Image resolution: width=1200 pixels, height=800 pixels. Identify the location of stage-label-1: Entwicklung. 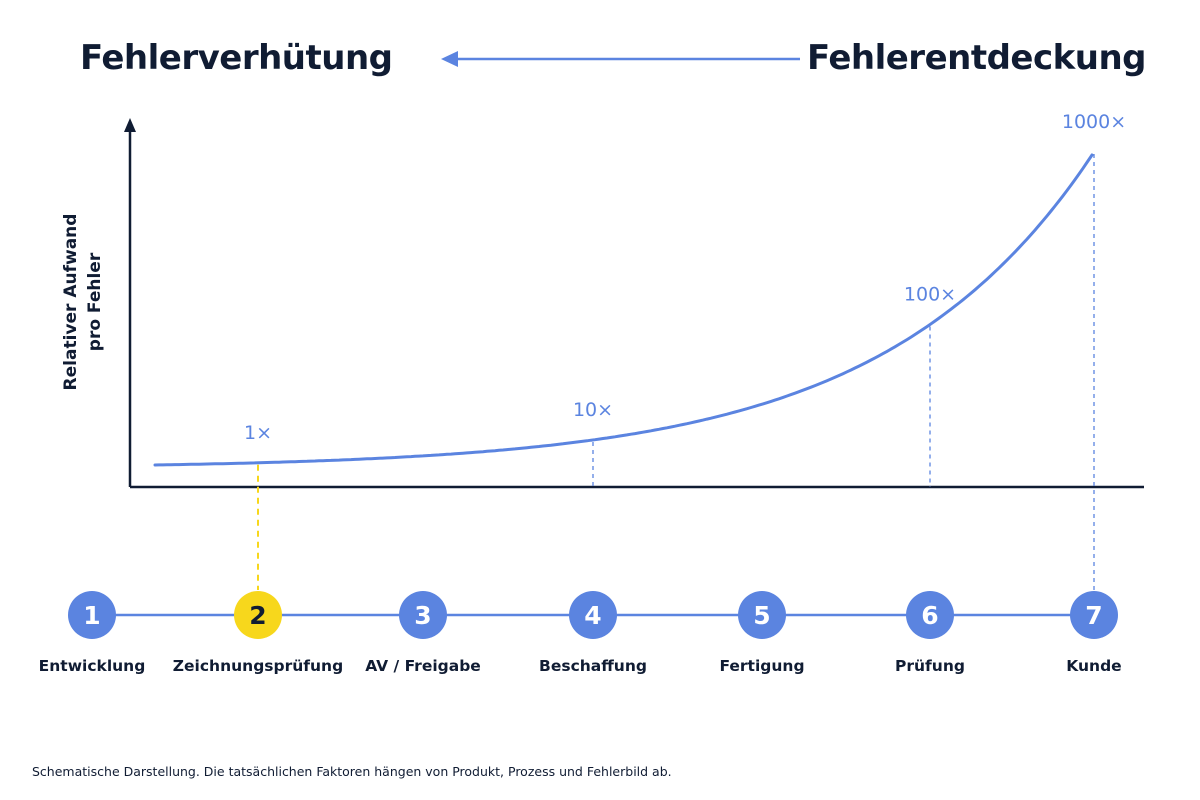
(92, 666).